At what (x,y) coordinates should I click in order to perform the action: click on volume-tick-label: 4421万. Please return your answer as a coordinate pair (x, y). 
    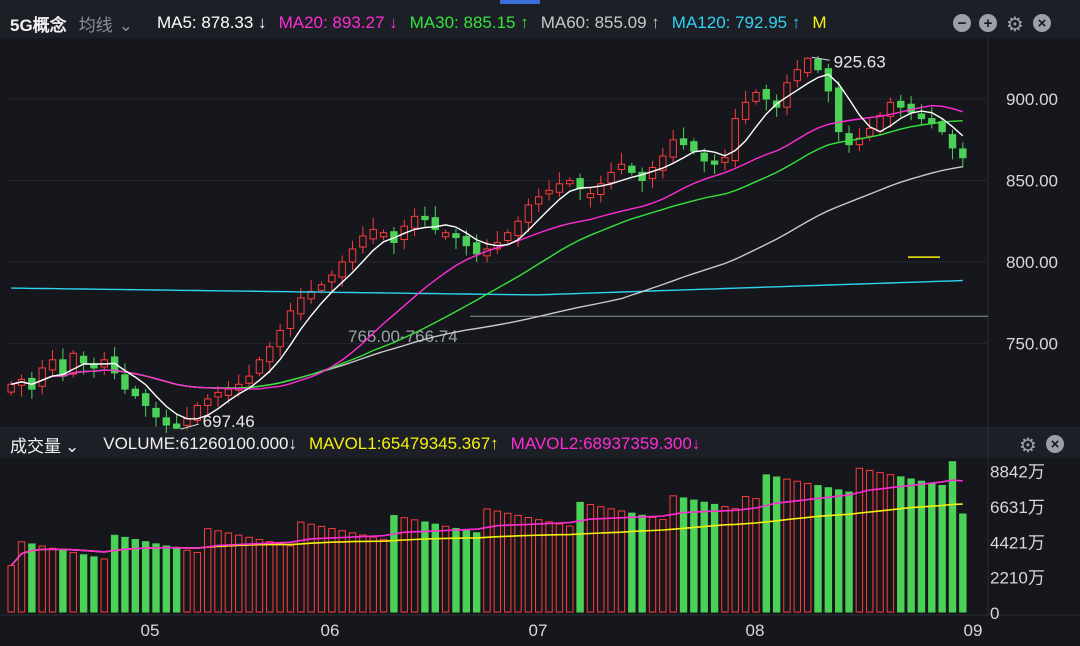
    Looking at the image, I should click on (1017, 542).